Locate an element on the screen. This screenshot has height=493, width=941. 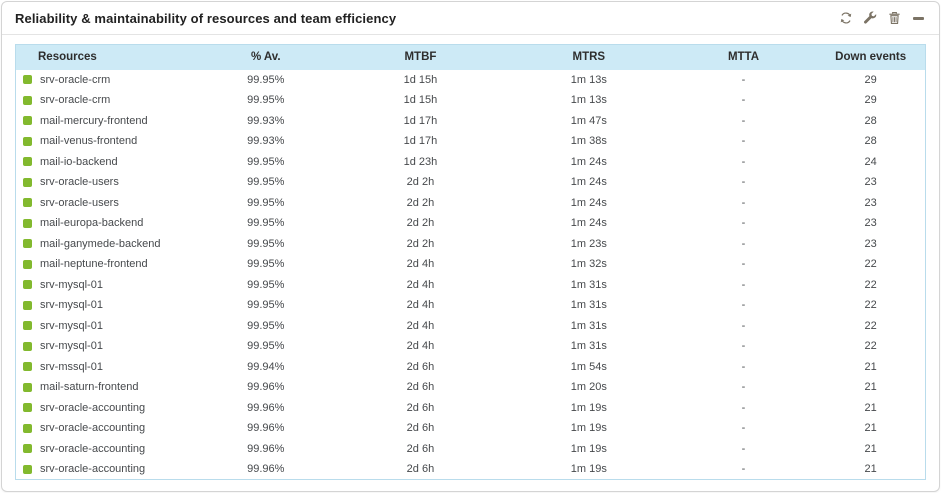
resource-name: srv-oracle-crm is located at coordinates (75, 79).